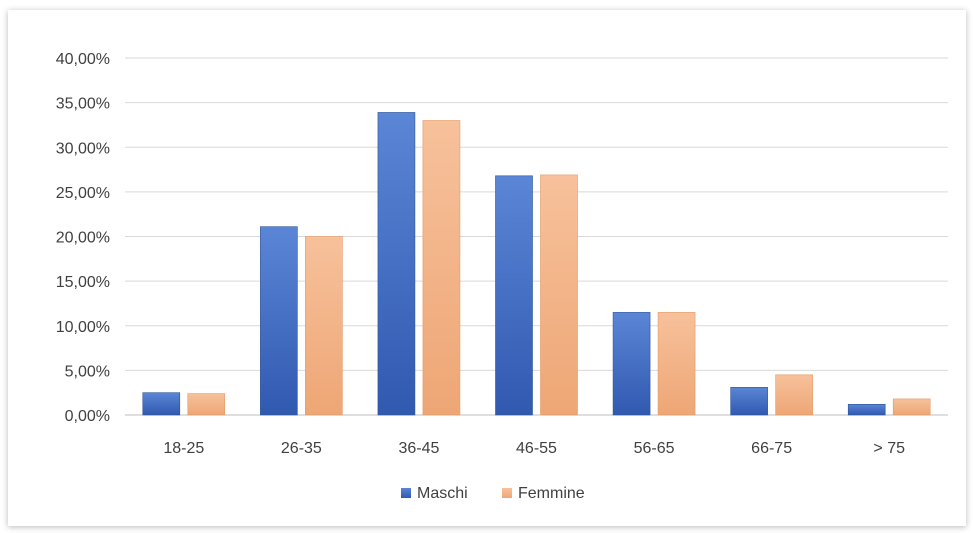  Describe the element at coordinates (83, 327) in the screenshot. I see `y-tick-label: 10,00%` at that location.